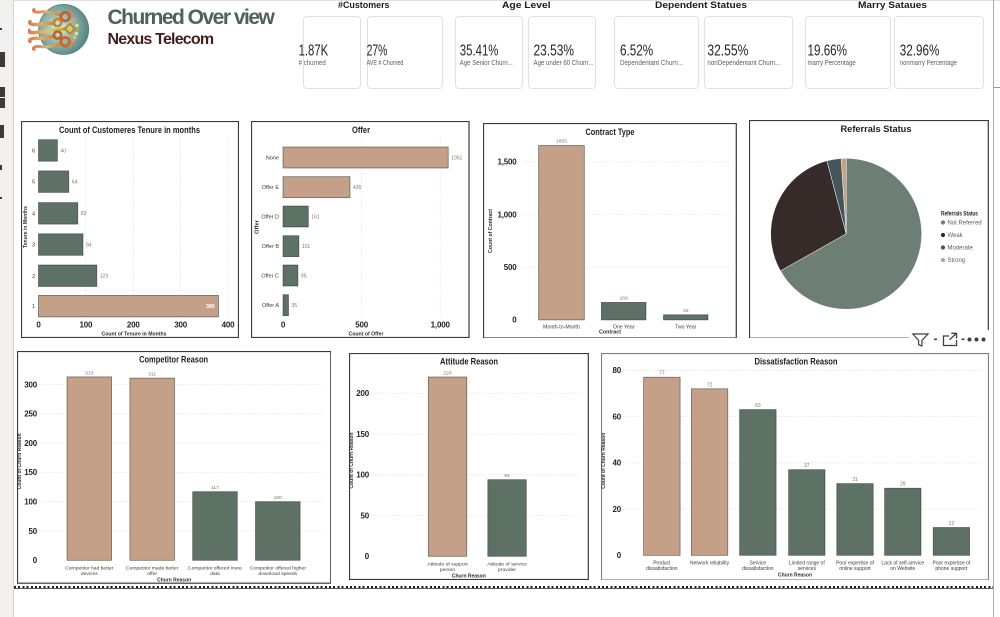 Image resolution: width=1000 pixels, height=617 pixels. Describe the element at coordinates (610, 332) in the screenshot. I see `svg-text: Contract` at that location.